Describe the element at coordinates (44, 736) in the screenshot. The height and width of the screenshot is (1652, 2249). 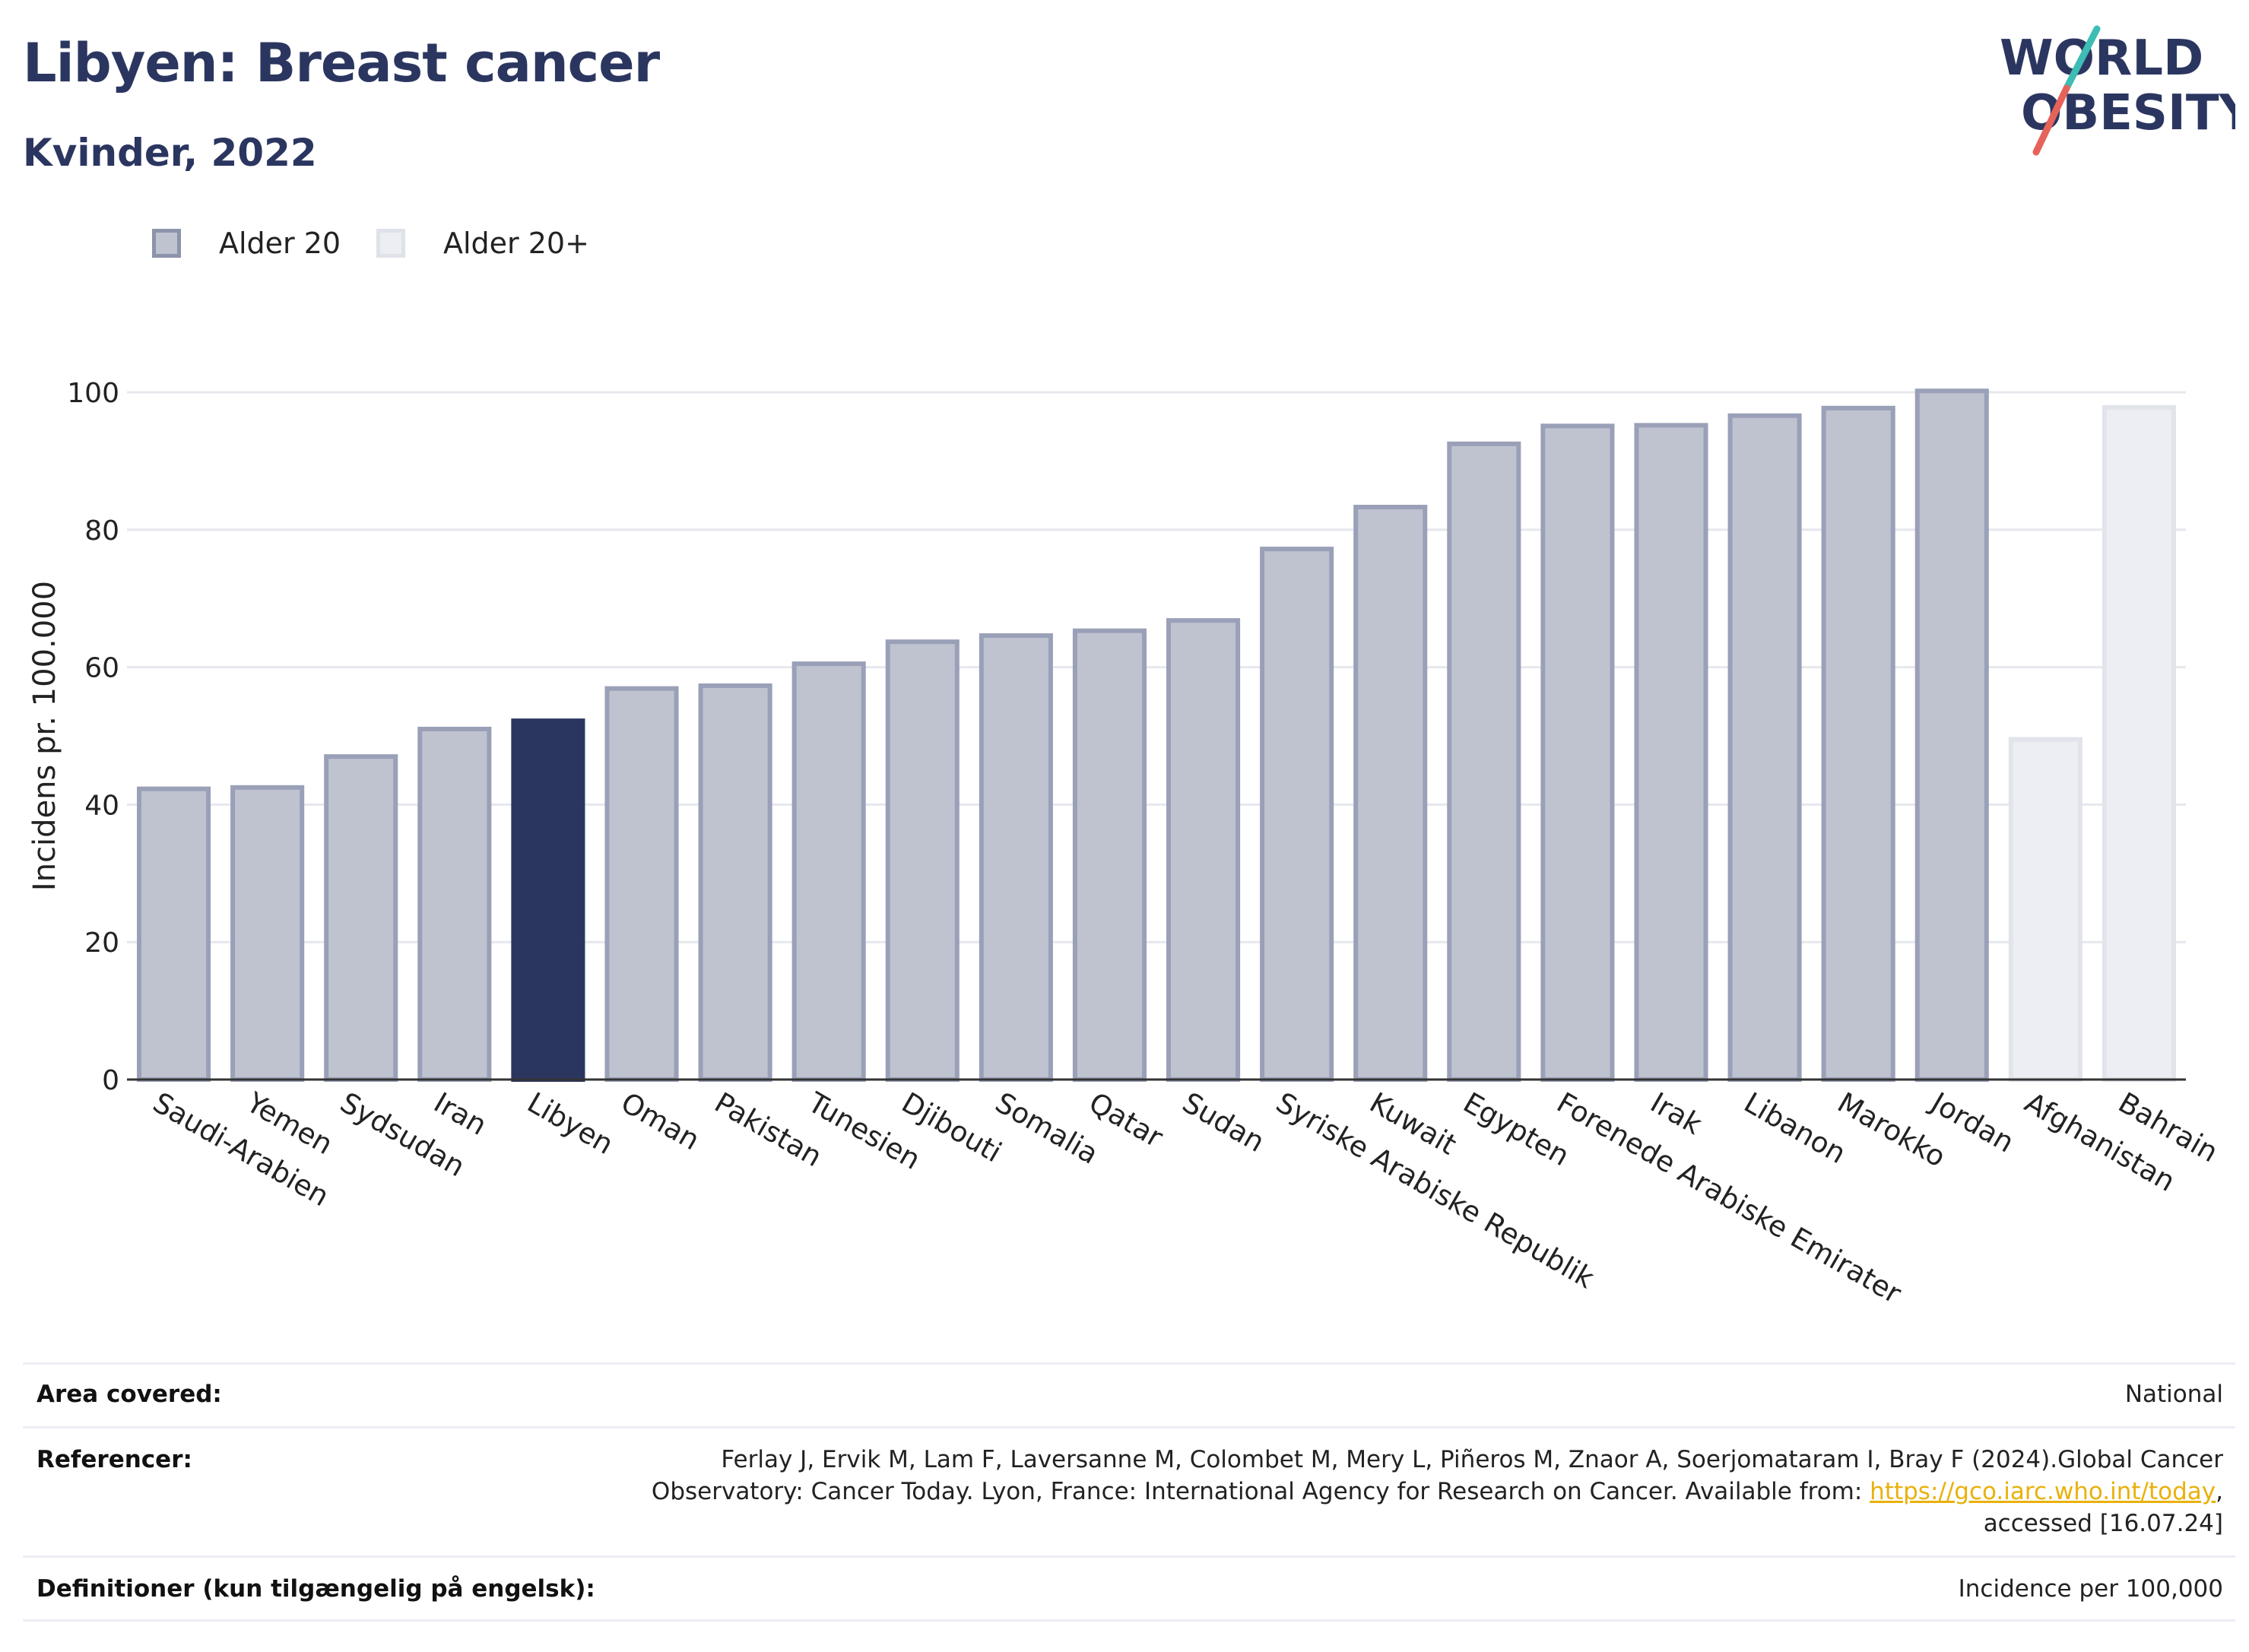
I see `y-axis-title: Incidens pr. 100.000` at that location.